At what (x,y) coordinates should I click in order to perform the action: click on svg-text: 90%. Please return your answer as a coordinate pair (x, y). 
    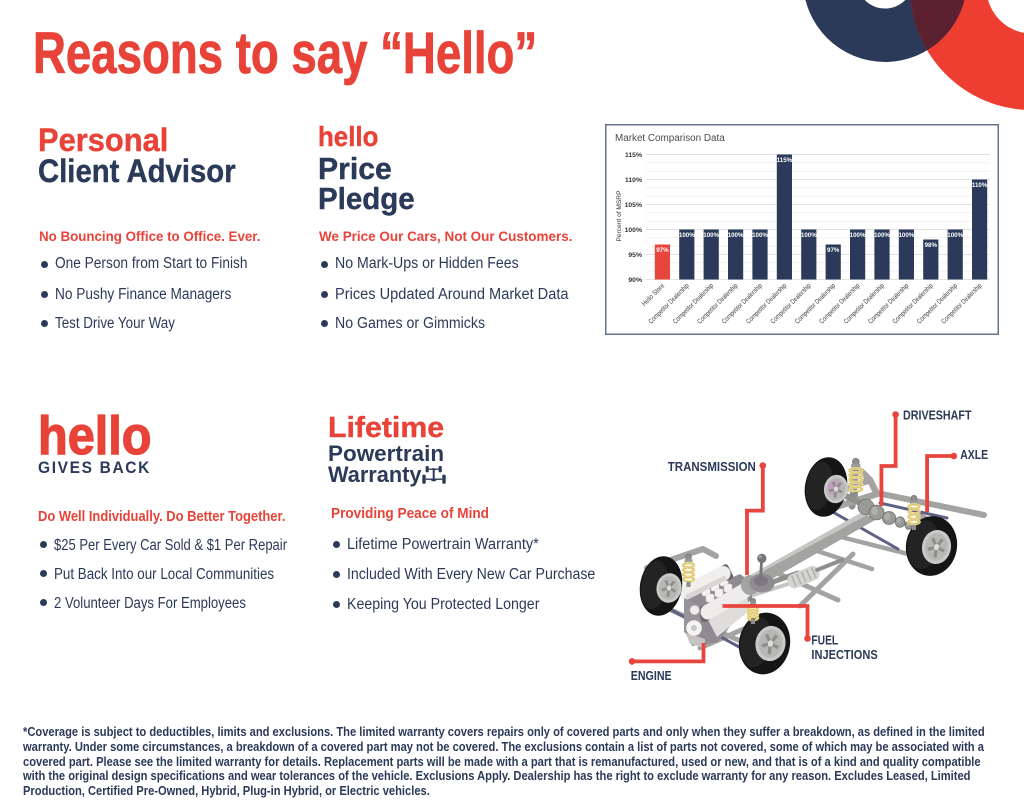
    Looking at the image, I should click on (635, 280).